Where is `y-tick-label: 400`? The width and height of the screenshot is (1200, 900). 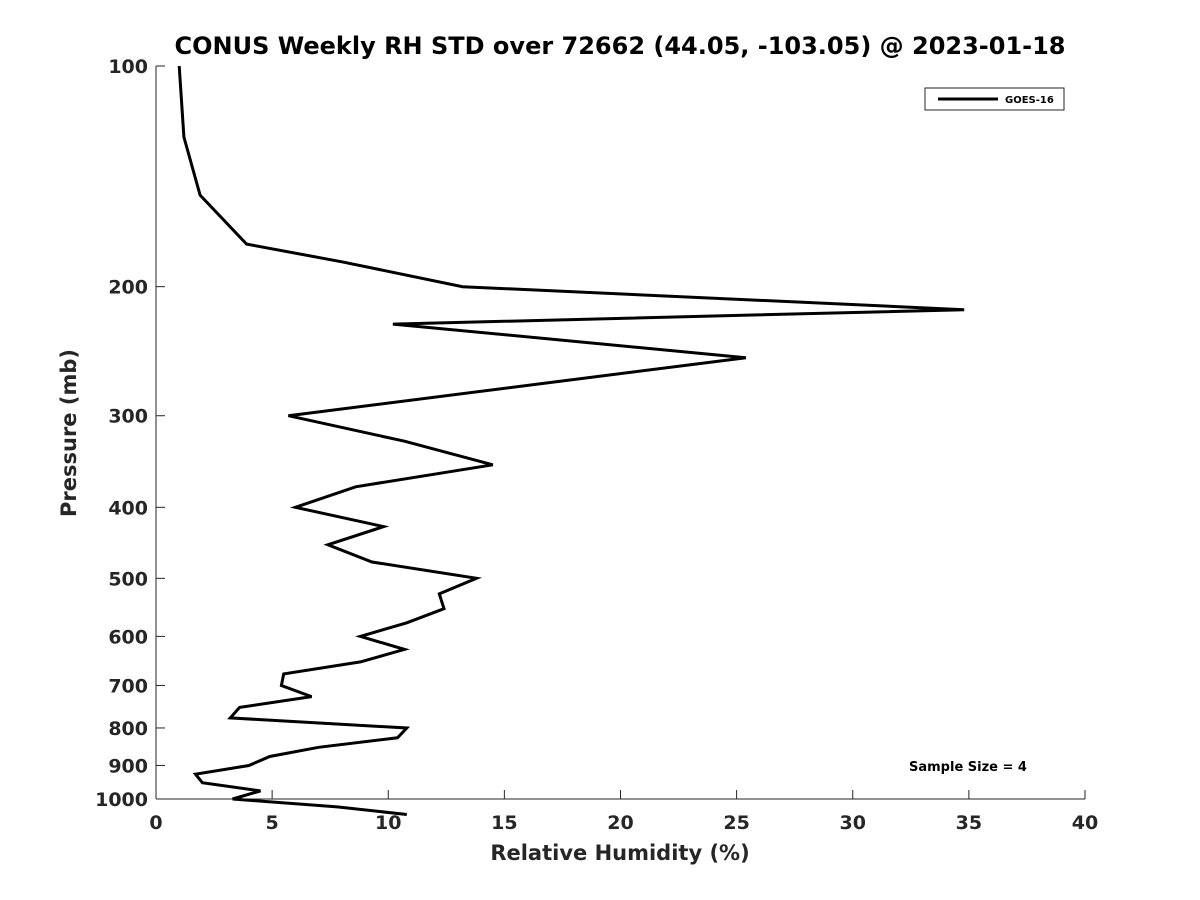
y-tick-label: 400 is located at coordinates (128, 508).